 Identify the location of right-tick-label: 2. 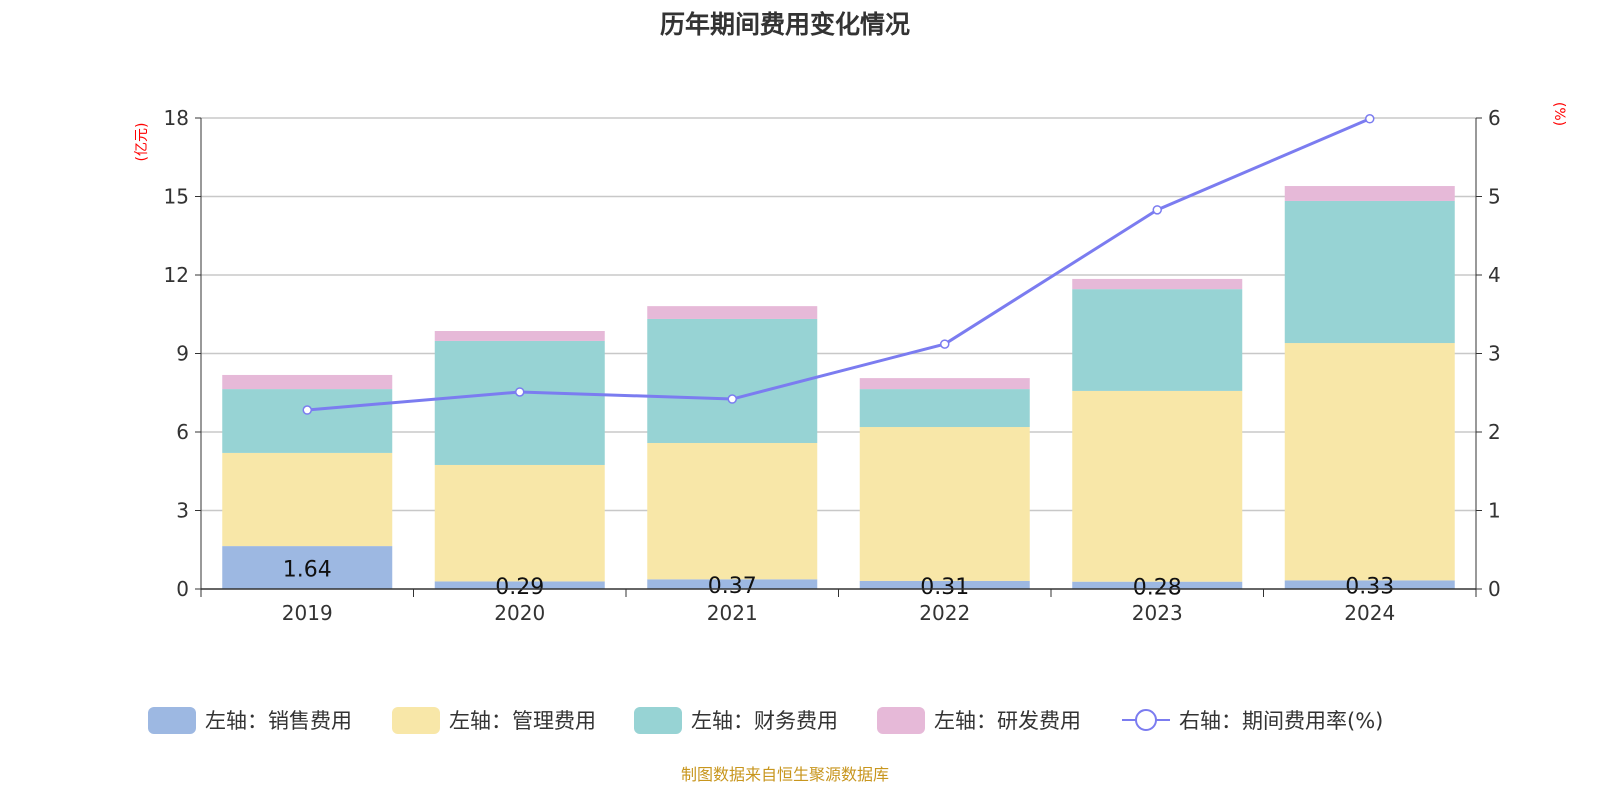
(1494, 432).